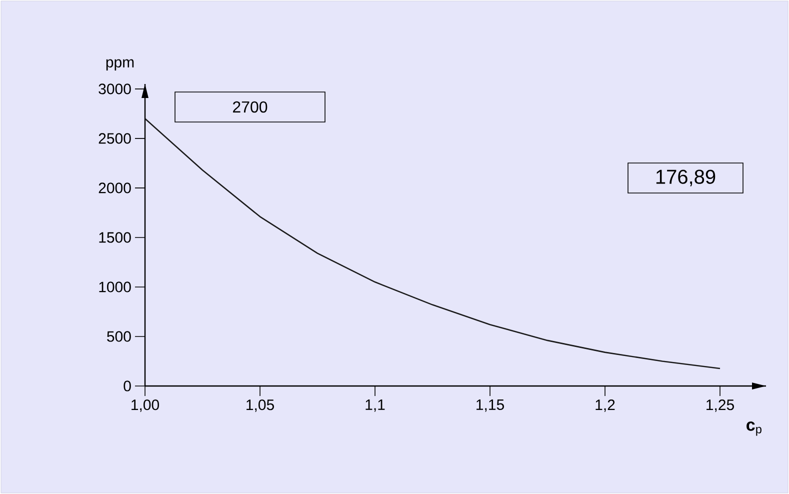  I want to click on annotation: 2700, so click(250, 107).